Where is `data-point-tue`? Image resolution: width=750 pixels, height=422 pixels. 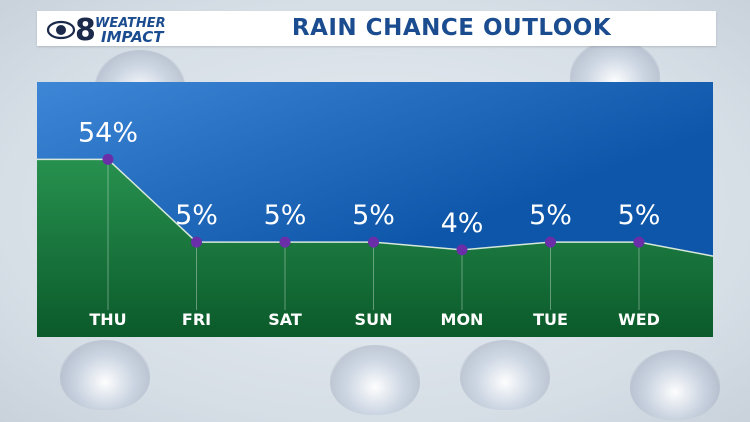 data-point-tue is located at coordinates (550, 242).